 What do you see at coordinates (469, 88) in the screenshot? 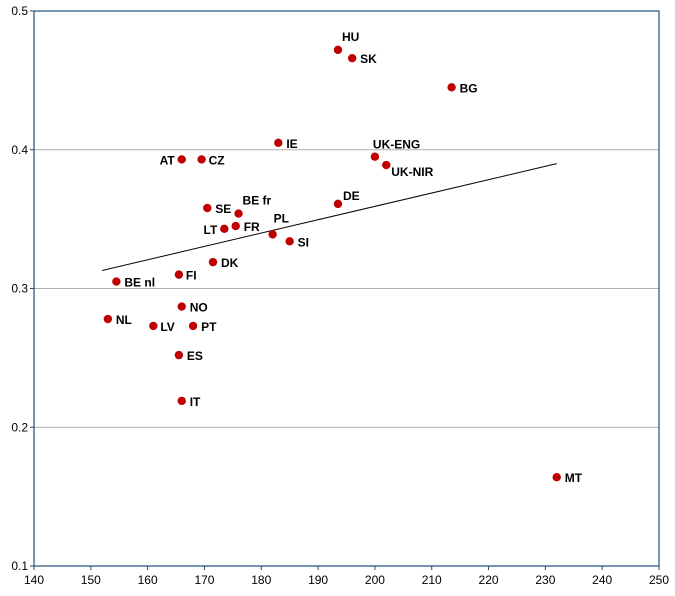
I see `point-label-bg: BG` at bounding box center [469, 88].